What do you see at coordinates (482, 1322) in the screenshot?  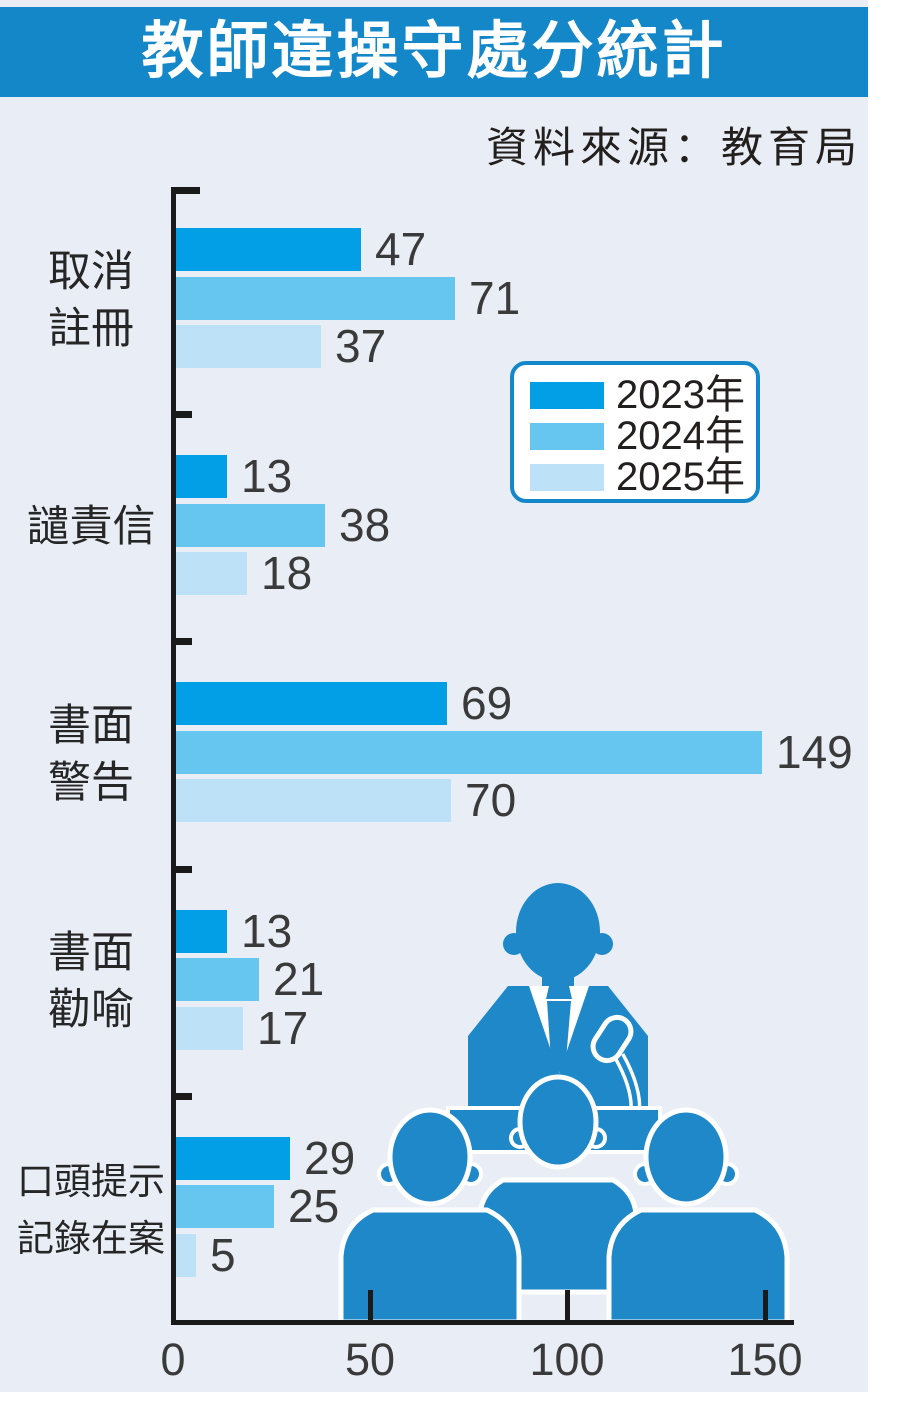 I see `x-axis-line` at bounding box center [482, 1322].